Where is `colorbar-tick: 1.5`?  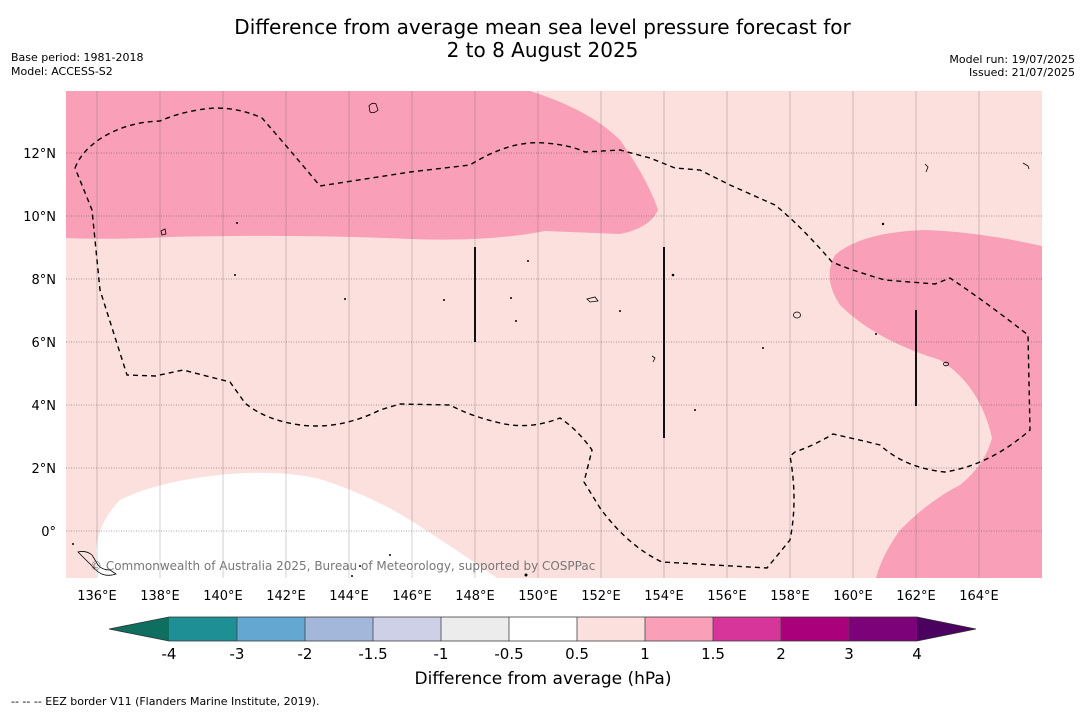 colorbar-tick: 1.5 is located at coordinates (713, 654).